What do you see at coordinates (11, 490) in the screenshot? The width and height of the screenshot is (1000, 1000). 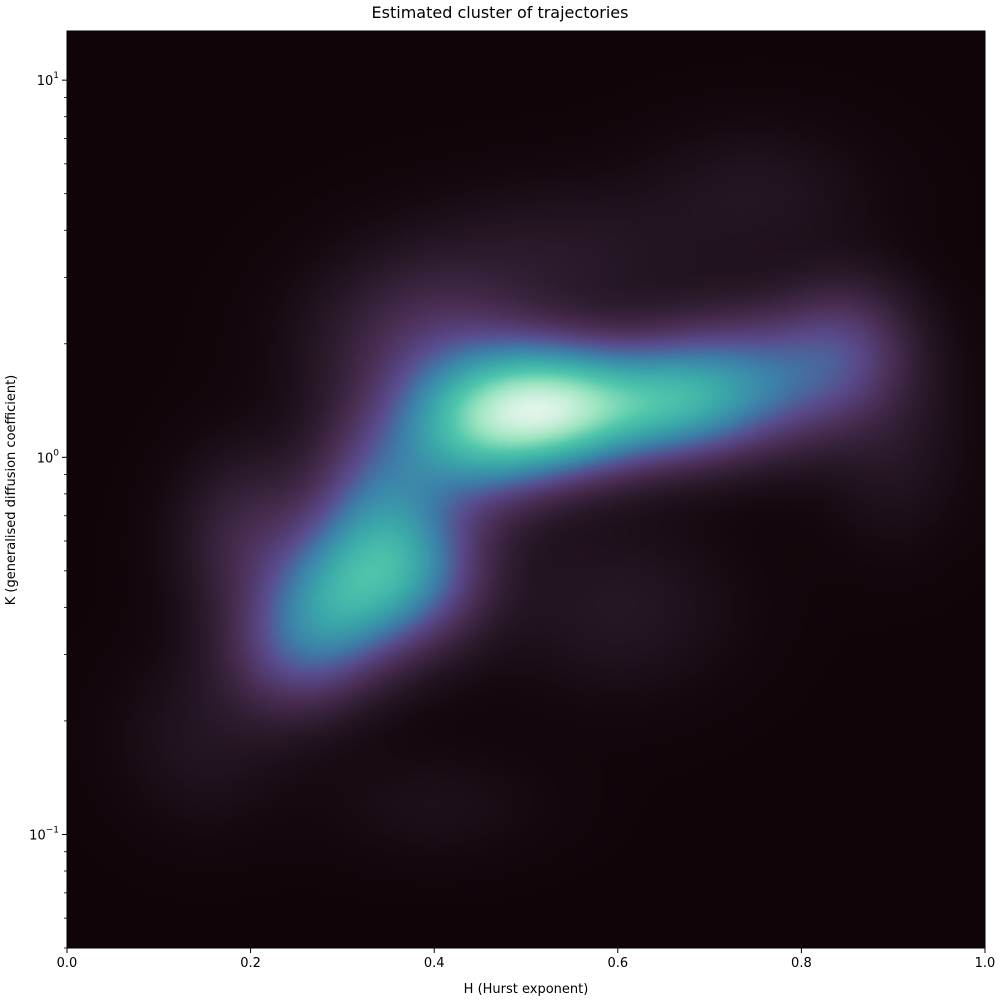 I see `y-axis-label: K (generalised diffusion coefficient)` at bounding box center [11, 490].